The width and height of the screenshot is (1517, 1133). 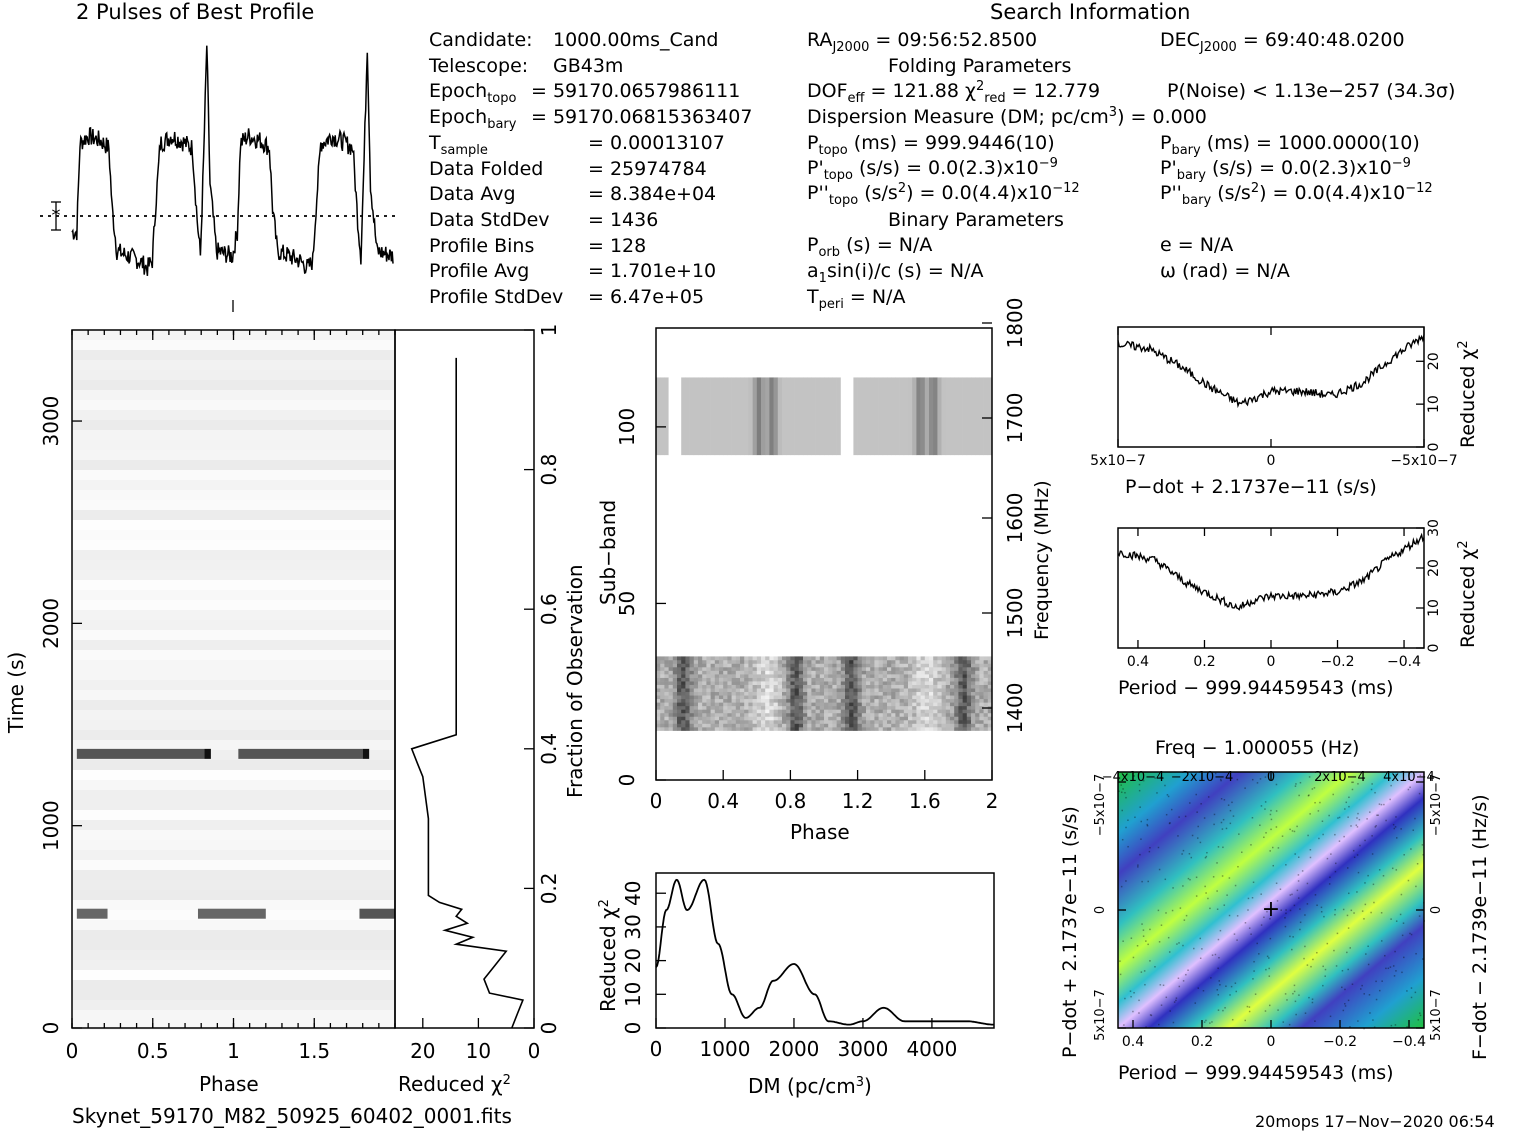 I want to click on info-label-9: Profile Avg, so click(x=479, y=271).